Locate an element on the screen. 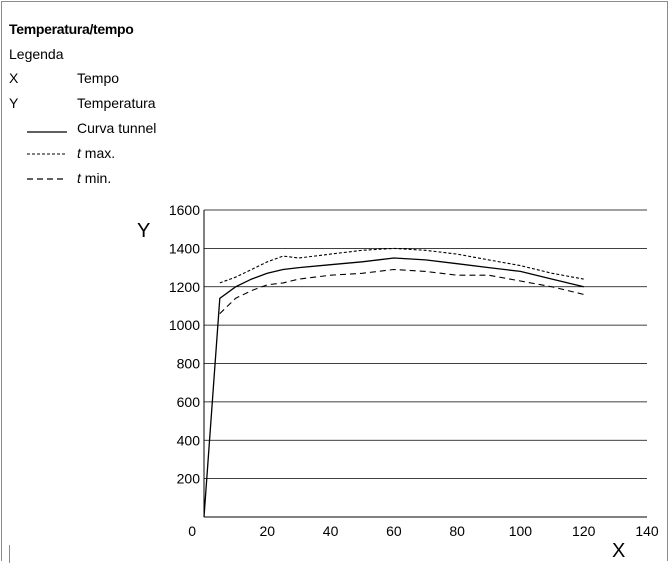  legend-label-x: Tempo is located at coordinates (98, 78).